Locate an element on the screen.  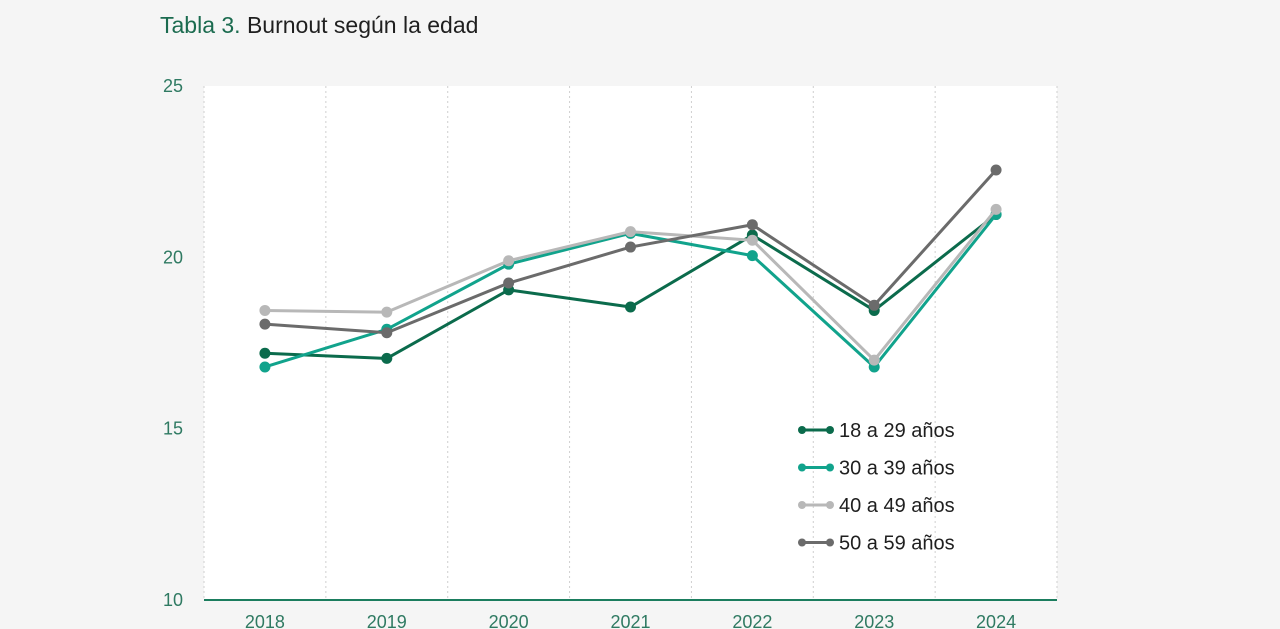
legend-label: 50 a 59 años is located at coordinates (897, 544).